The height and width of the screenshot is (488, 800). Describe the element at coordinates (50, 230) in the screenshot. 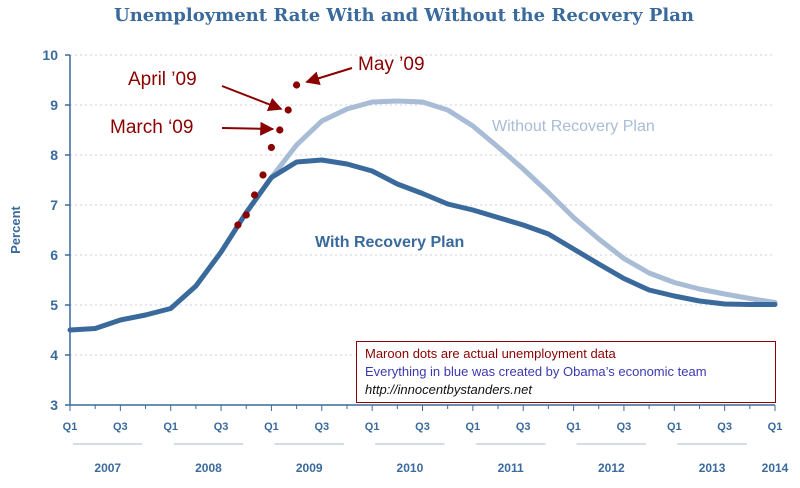

I see `y-tick-labels: 3 4 5 6 7 8 9 10` at that location.